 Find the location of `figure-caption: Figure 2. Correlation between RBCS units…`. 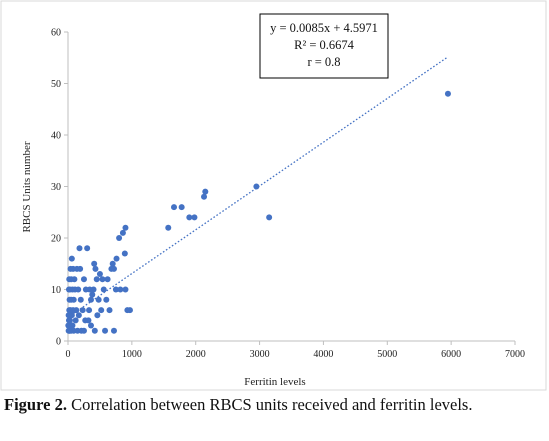

figure-caption: Figure 2. Correlation between RBCS units… is located at coordinates (274, 404).